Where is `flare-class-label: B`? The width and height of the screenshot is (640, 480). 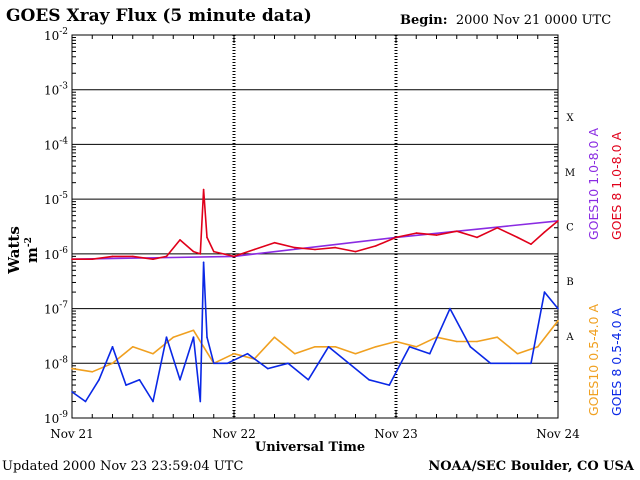 flare-class-label: B is located at coordinates (569, 282).